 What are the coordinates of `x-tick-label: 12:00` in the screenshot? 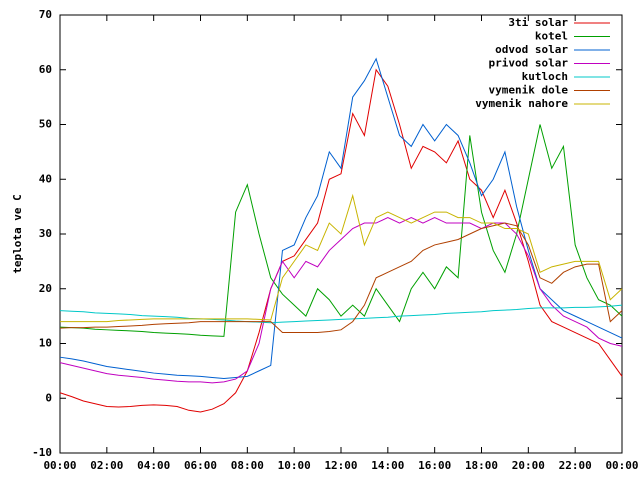 It's located at (340, 465).